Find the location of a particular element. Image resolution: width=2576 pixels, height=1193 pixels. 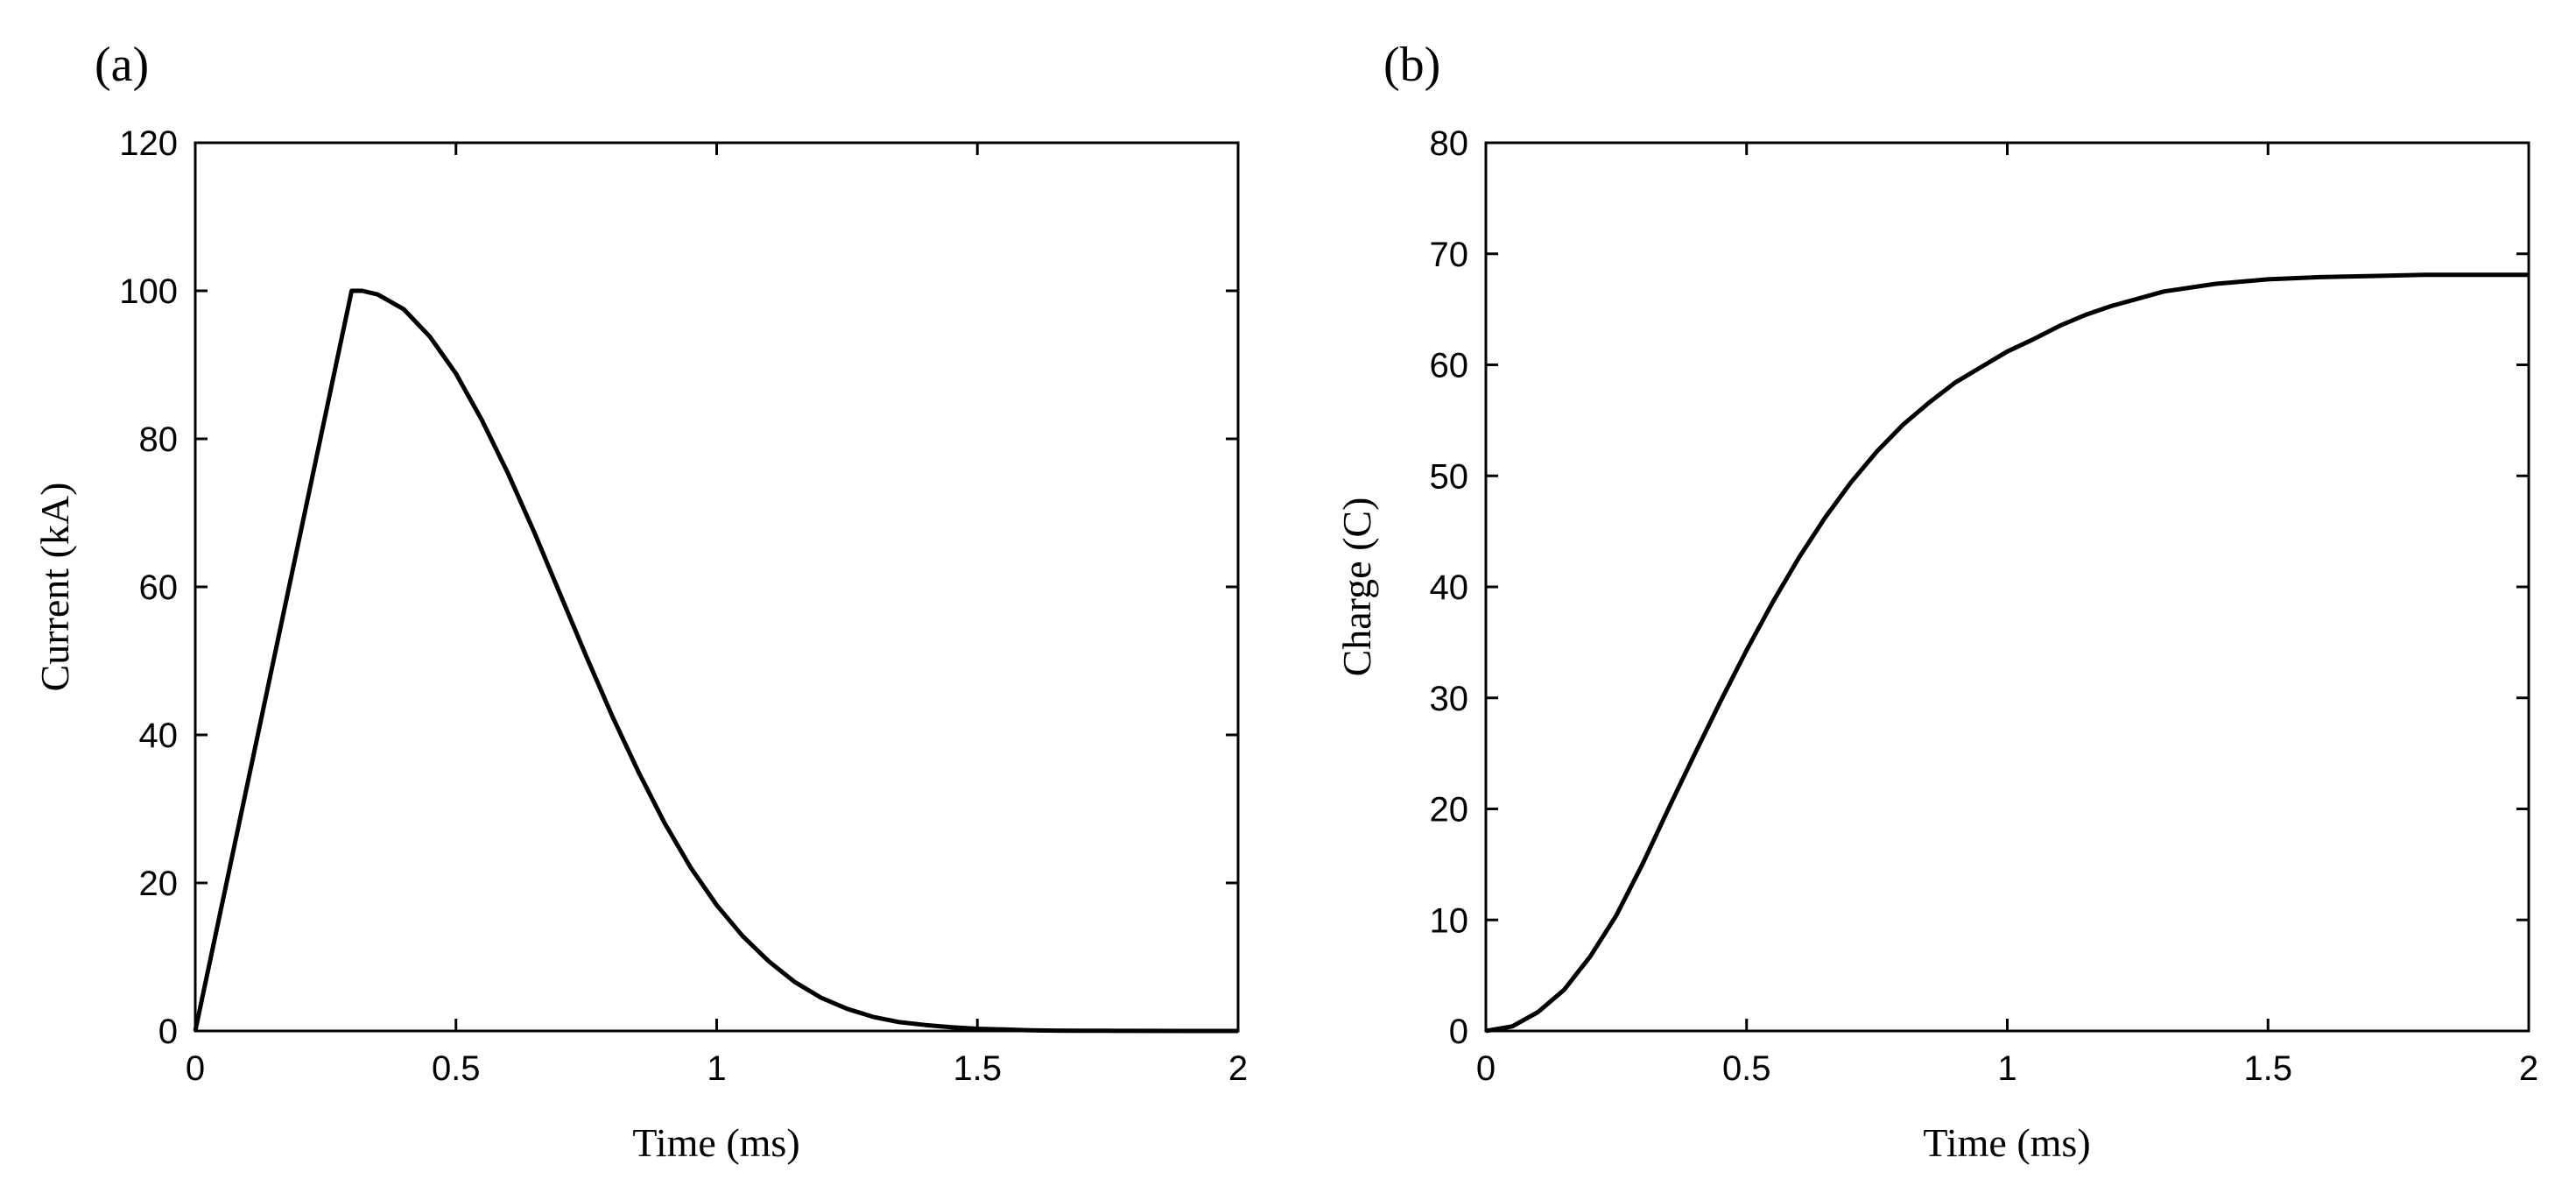

panel-a-x-tick-label: 0 is located at coordinates (195, 1068).